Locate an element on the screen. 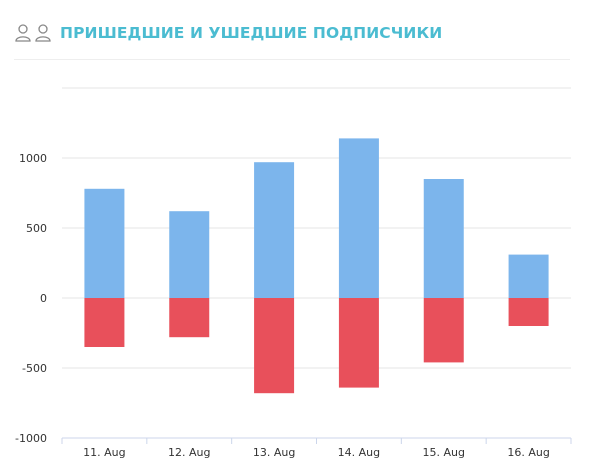 Image resolution: width=599 pixels, height=464 pixels. x-tick-label: 12. Aug is located at coordinates (189, 452).